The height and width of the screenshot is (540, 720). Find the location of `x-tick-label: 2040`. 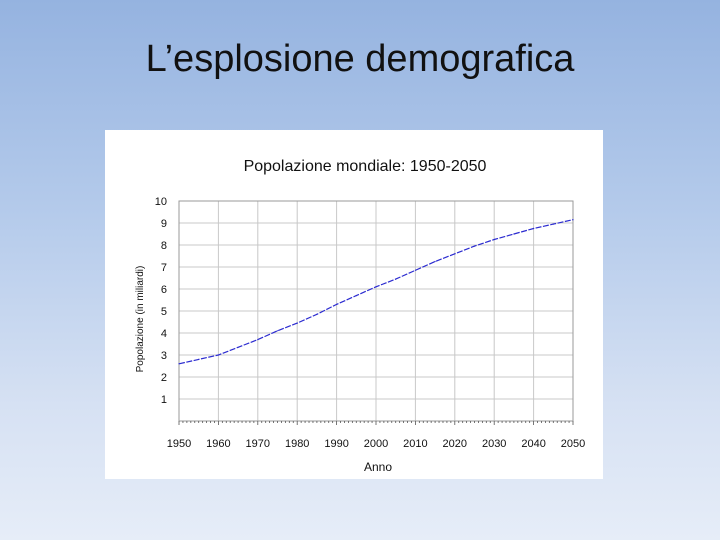

x-tick-label: 2040 is located at coordinates (533, 444).